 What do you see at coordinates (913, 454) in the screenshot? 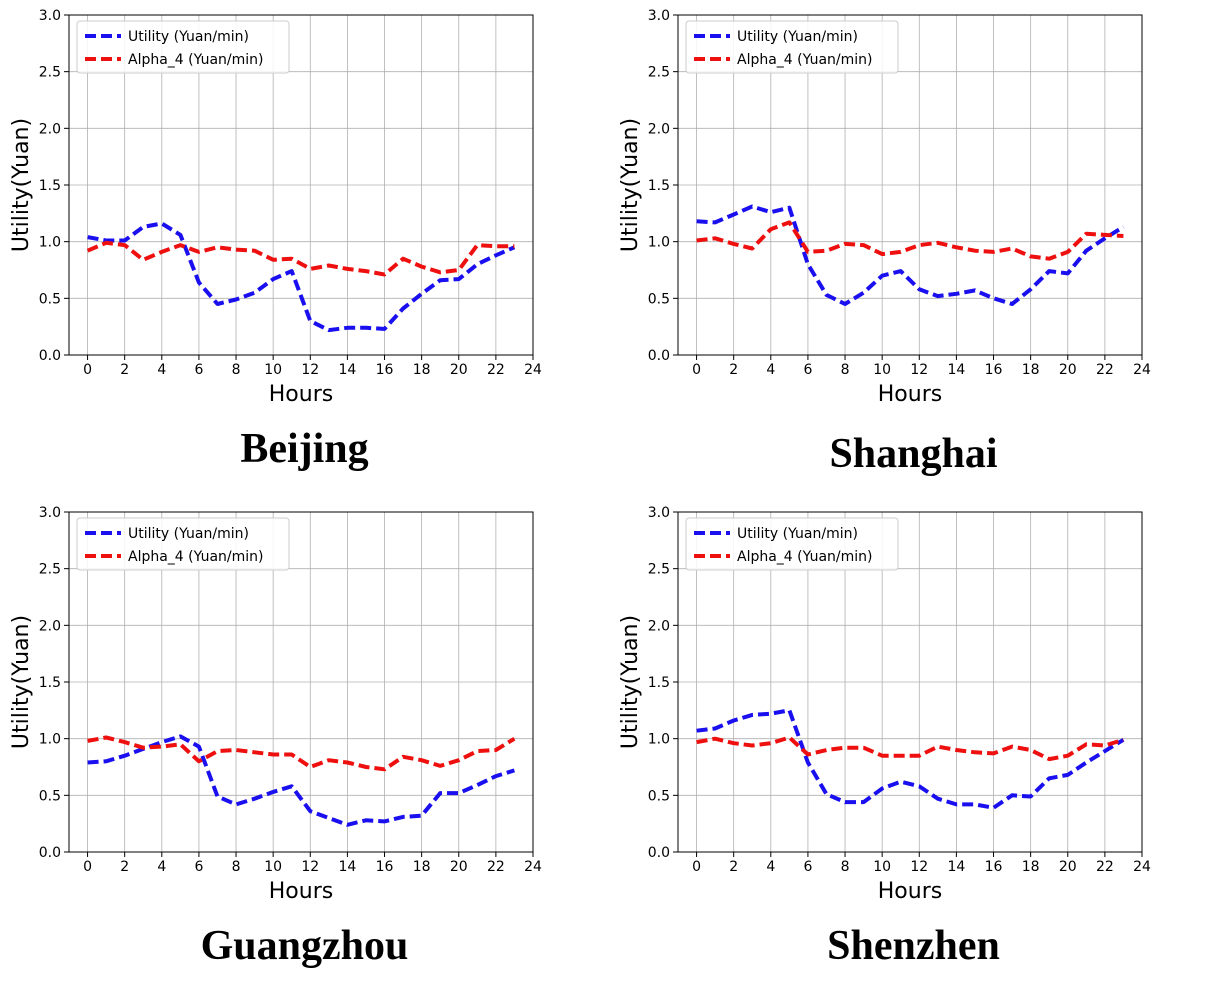
I see `city-title: Shanghai` at bounding box center [913, 454].